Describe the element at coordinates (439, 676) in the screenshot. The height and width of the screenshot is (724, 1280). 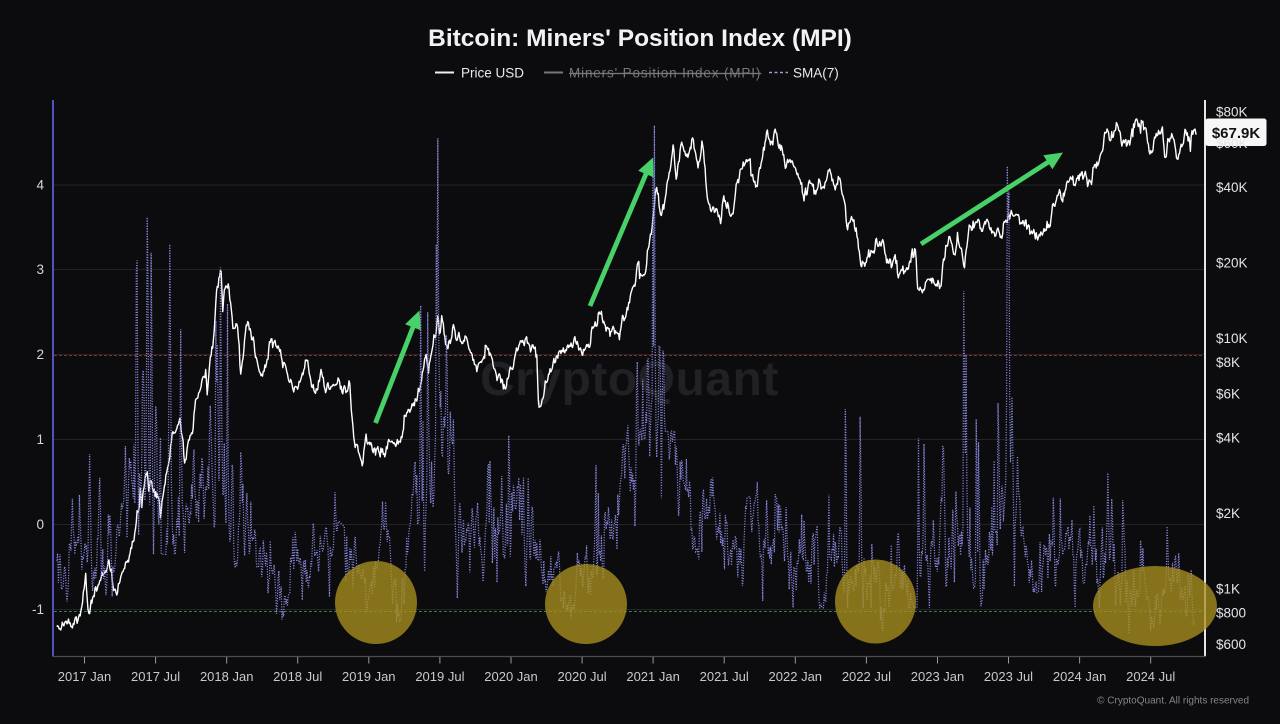
I see `svg-text: 2019 Jul` at that location.